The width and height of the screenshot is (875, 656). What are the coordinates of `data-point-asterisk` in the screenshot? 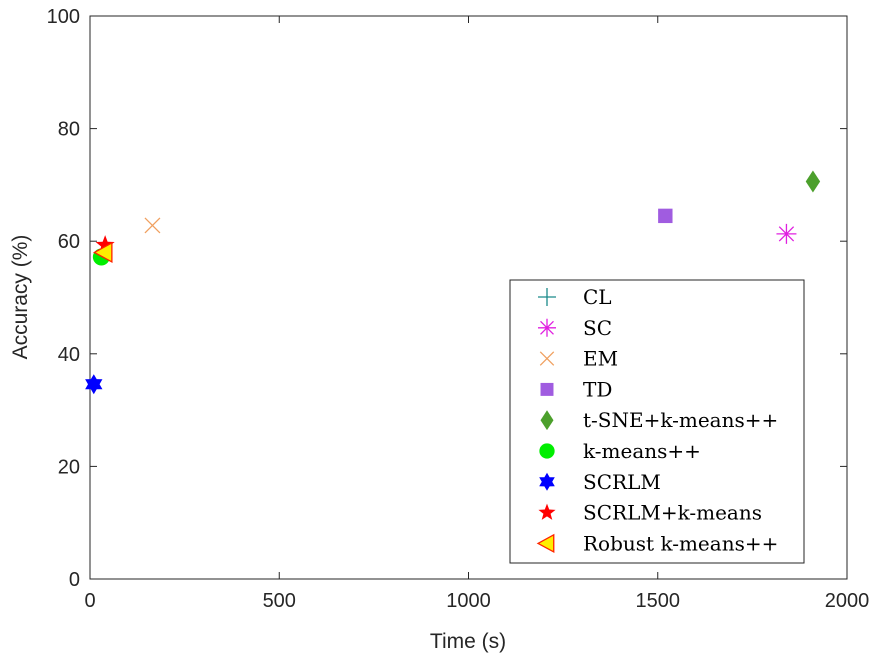 It's located at (786, 233).